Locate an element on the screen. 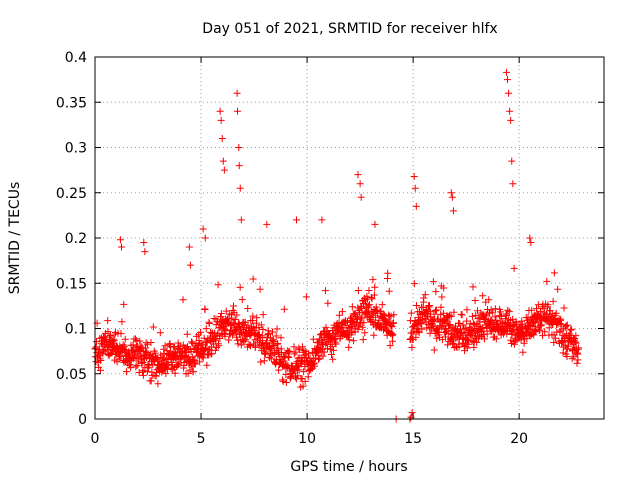 Image resolution: width=640 pixels, height=480 pixels. x-tick-label: 0 is located at coordinates (95, 439).